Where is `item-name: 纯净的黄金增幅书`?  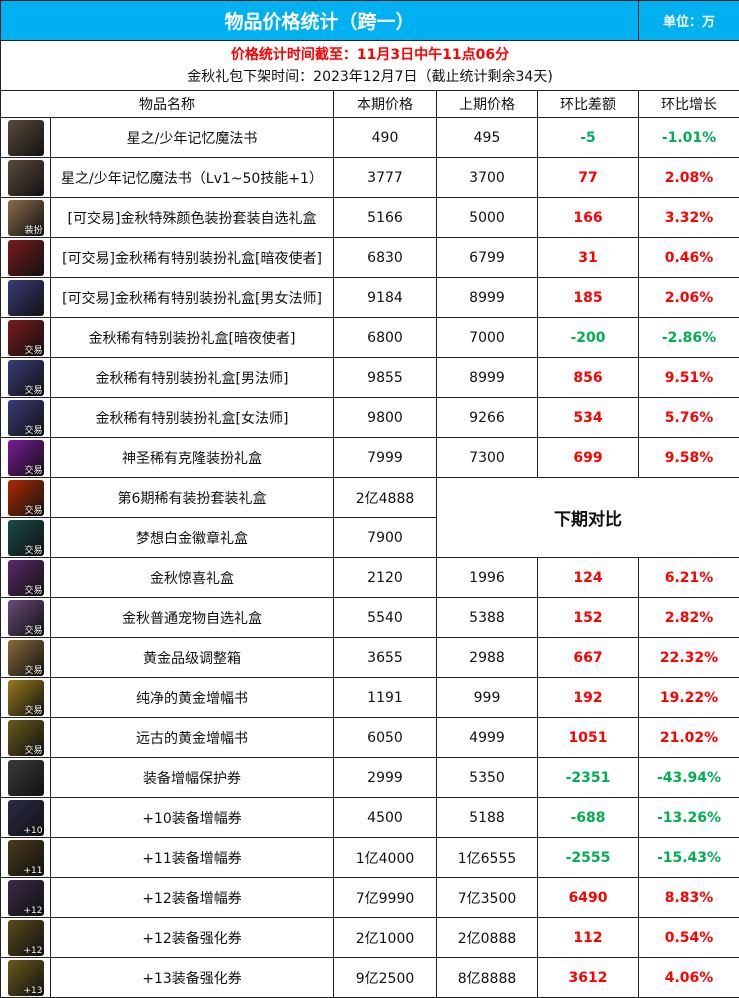
item-name: 纯净的黄金增幅书 is located at coordinates (192, 698).